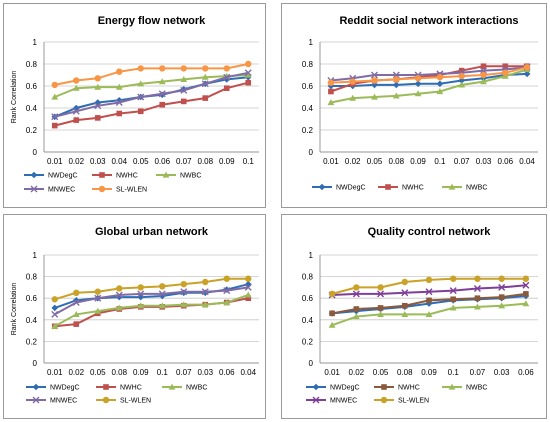 The width and height of the screenshot is (550, 422). Describe the element at coordinates (152, 232) in the screenshot. I see `chart-title: Global urban network` at that location.